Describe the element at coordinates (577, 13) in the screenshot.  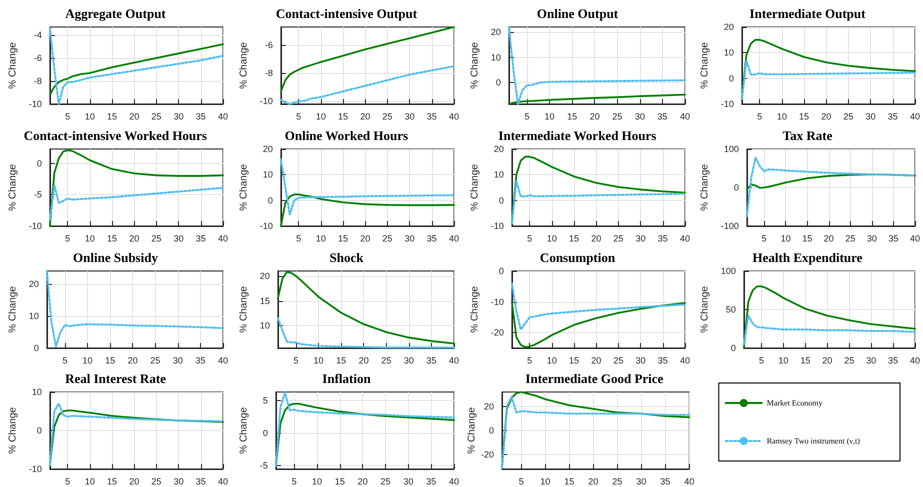
I see `chart-title: Online Output` at that location.